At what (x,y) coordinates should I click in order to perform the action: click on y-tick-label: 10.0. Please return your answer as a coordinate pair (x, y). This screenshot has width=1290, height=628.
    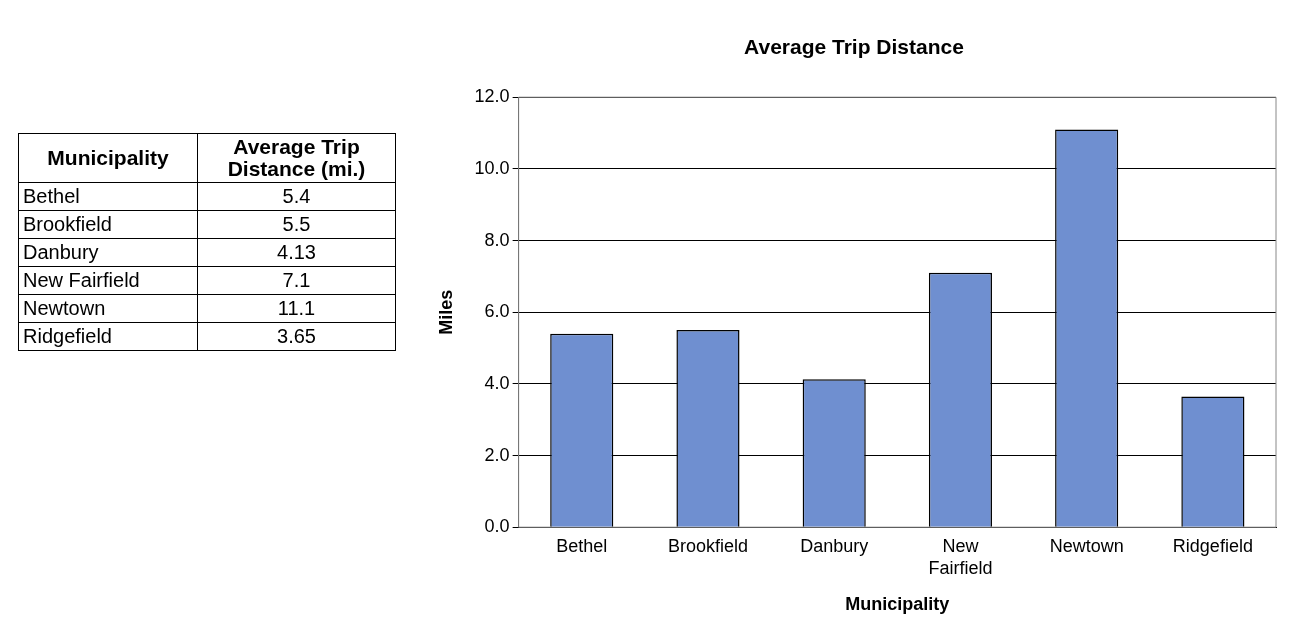
    Looking at the image, I should click on (492, 167).